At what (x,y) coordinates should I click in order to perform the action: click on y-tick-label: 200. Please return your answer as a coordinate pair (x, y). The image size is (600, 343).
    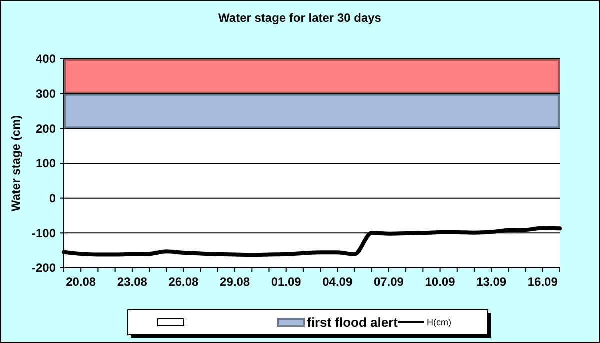
    Looking at the image, I should click on (46, 129).